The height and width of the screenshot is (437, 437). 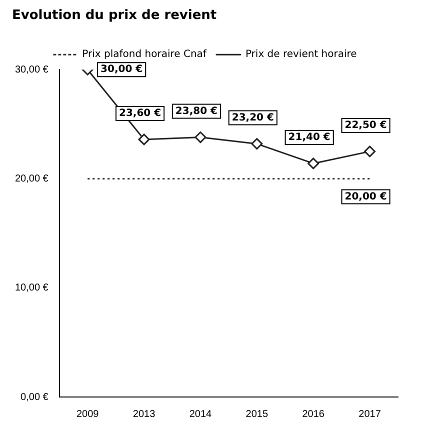 I want to click on chart-title: Evolution du prix de revient, so click(x=114, y=16).